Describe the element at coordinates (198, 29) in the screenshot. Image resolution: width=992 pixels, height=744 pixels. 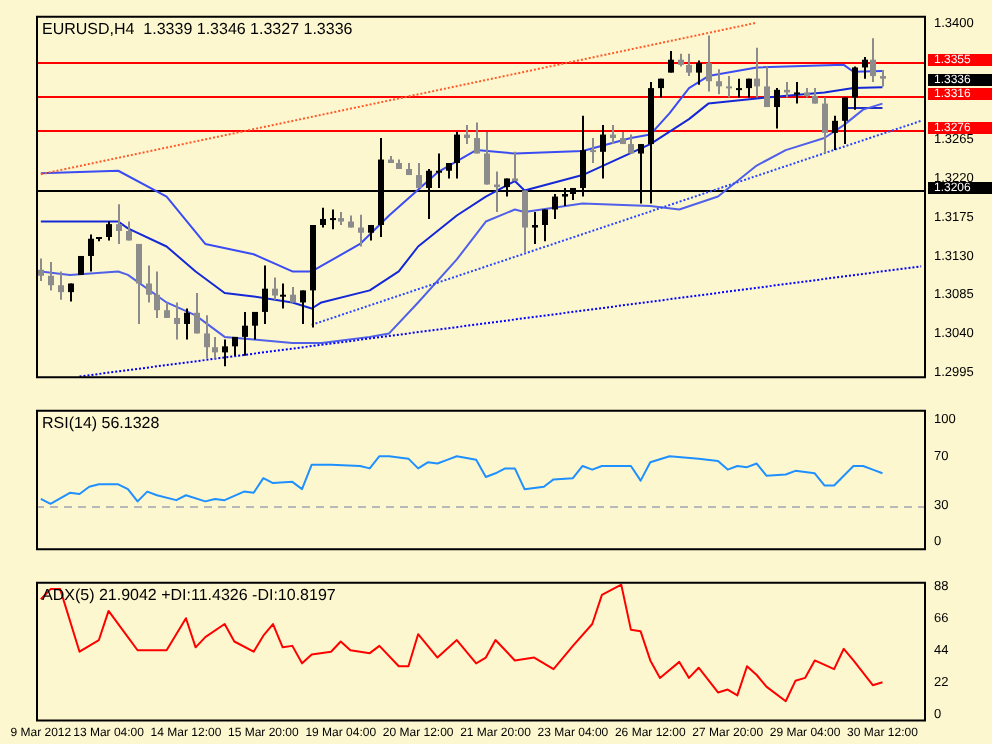
I see `chart-title: EURUSD,H4 1.3339 1.3346 1.3327 1.3336` at that location.